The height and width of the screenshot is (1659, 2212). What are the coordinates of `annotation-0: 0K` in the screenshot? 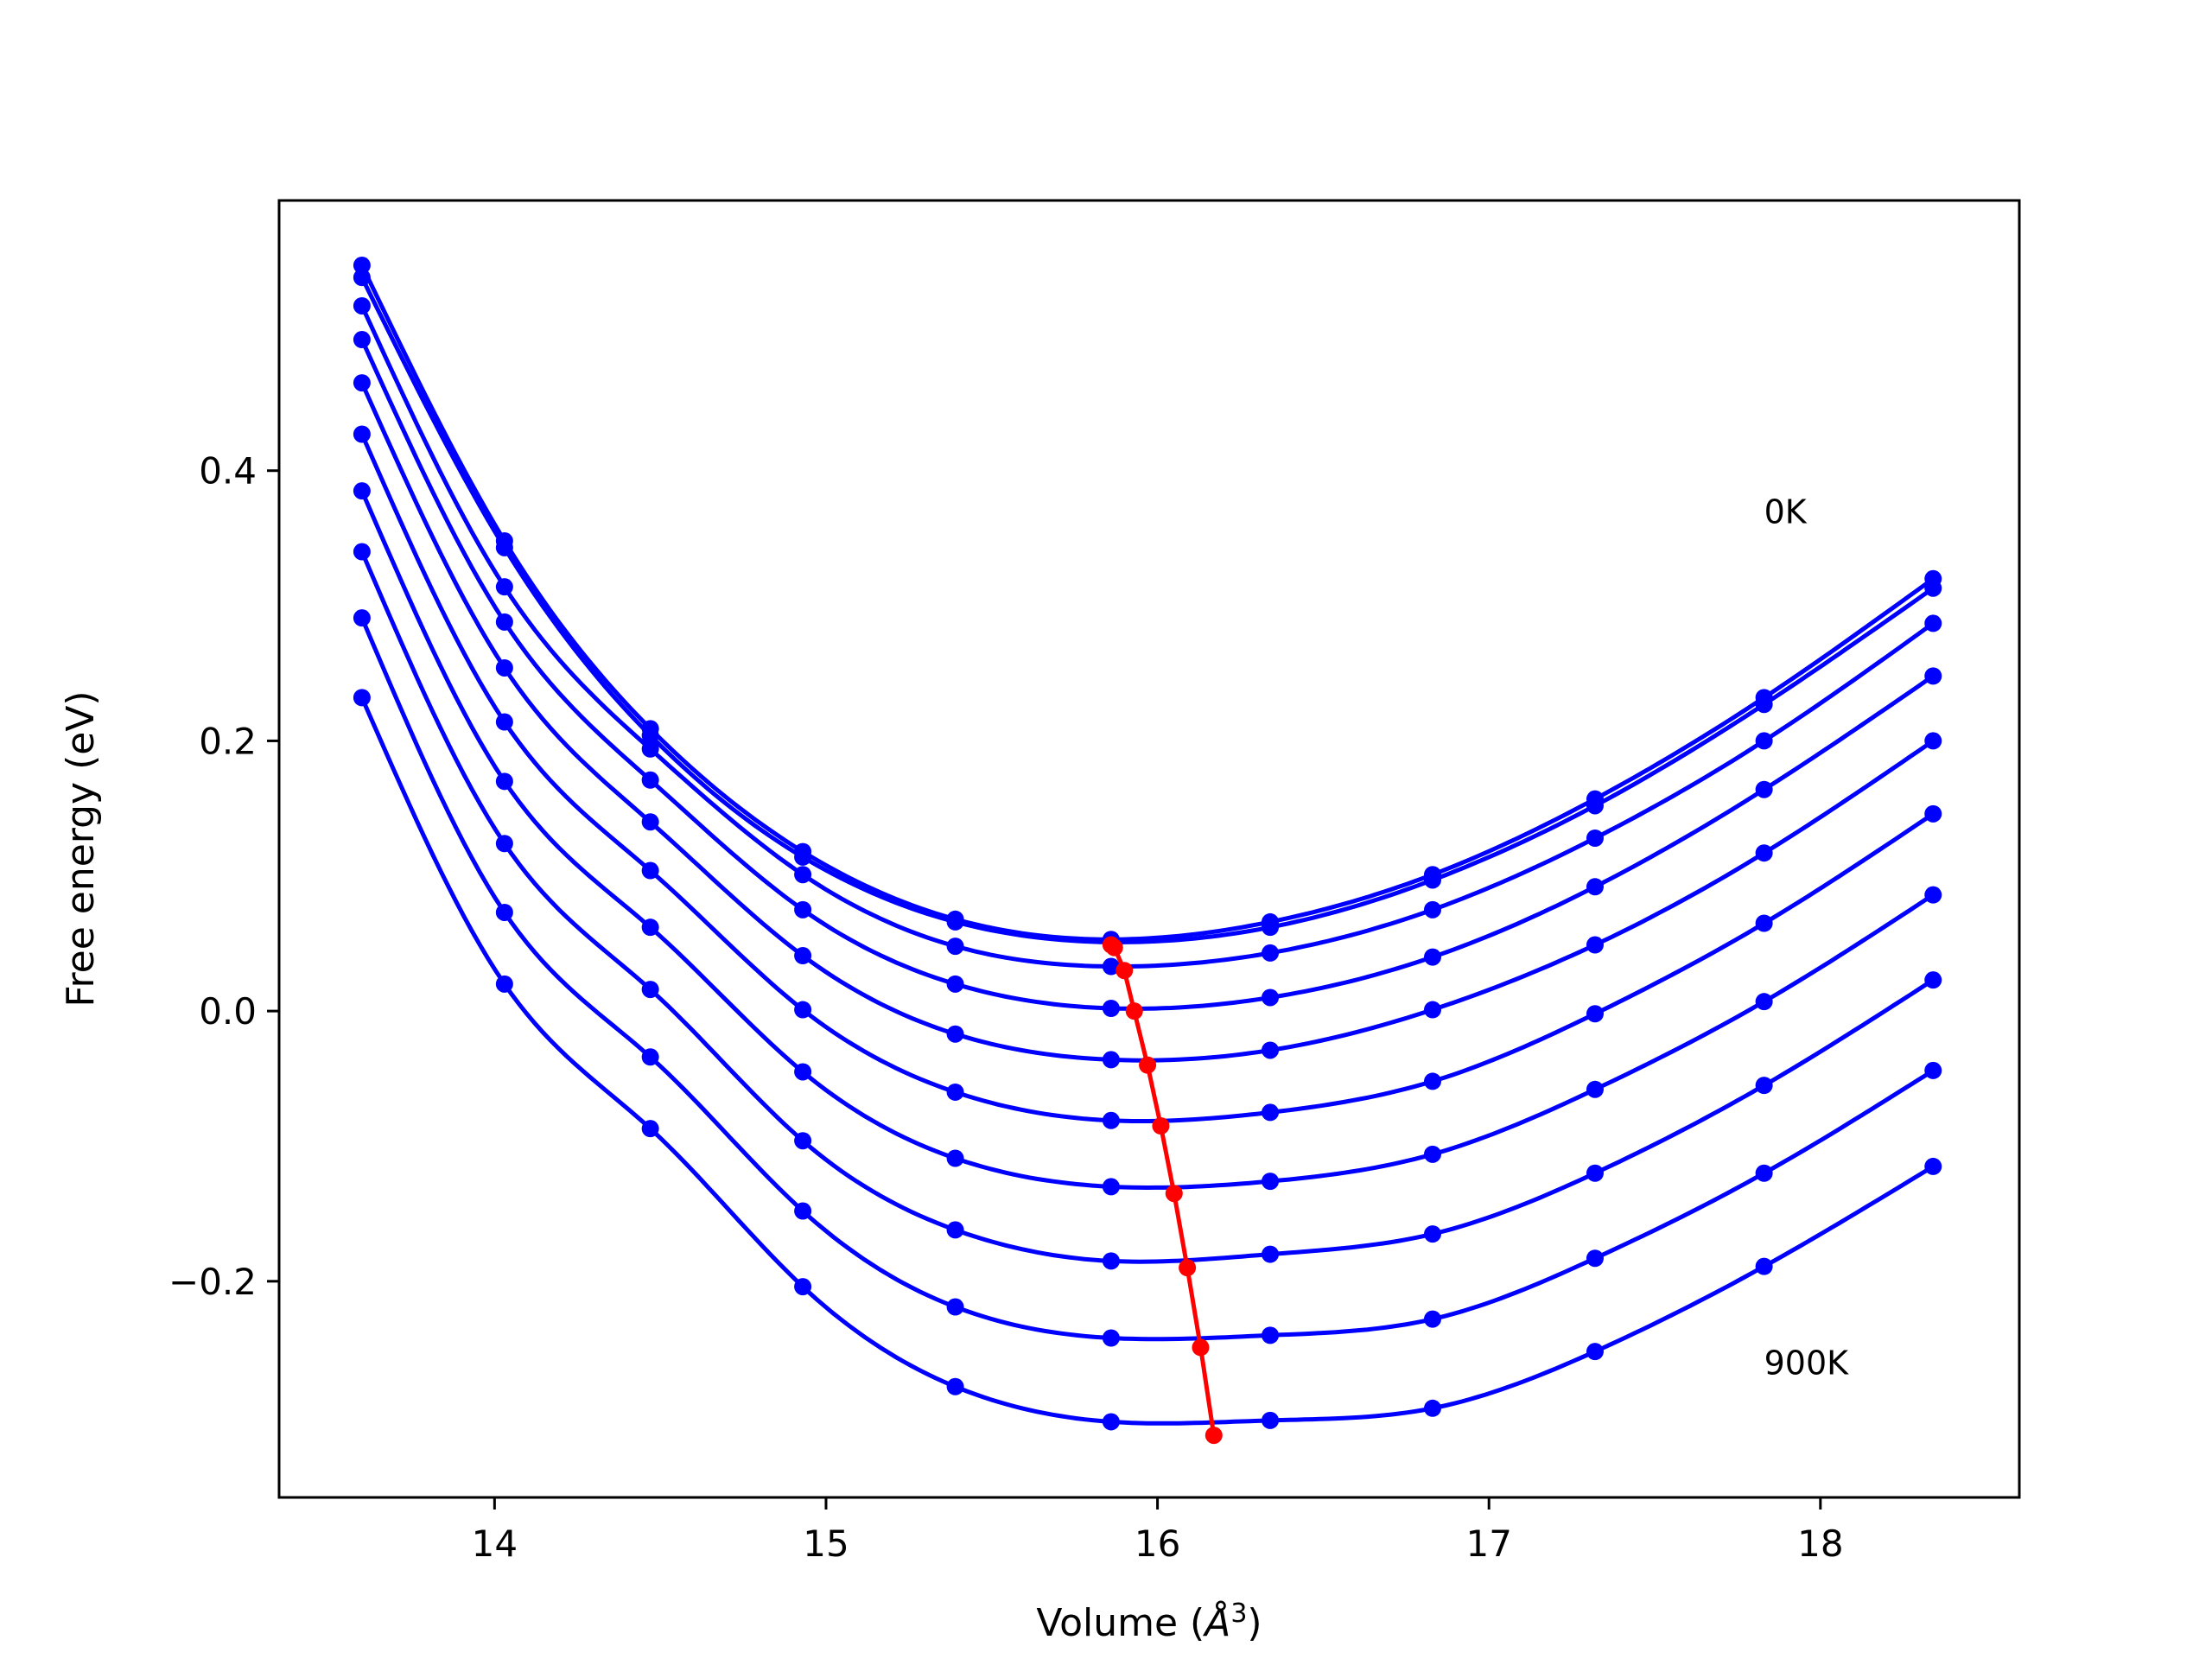 It's located at (1786, 512).